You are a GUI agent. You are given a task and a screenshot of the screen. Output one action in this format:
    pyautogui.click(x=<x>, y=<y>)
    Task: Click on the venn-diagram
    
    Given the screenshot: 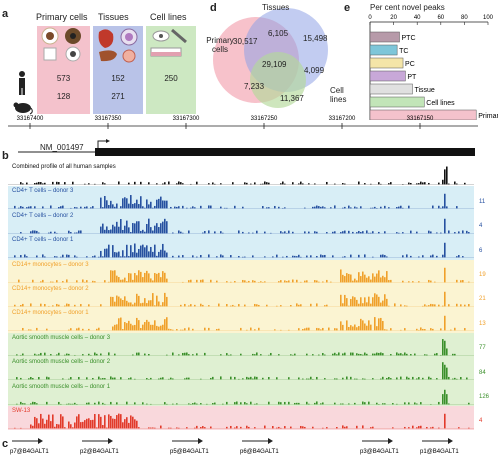 What is the action you would take?
    pyautogui.click(x=270, y=58)
    